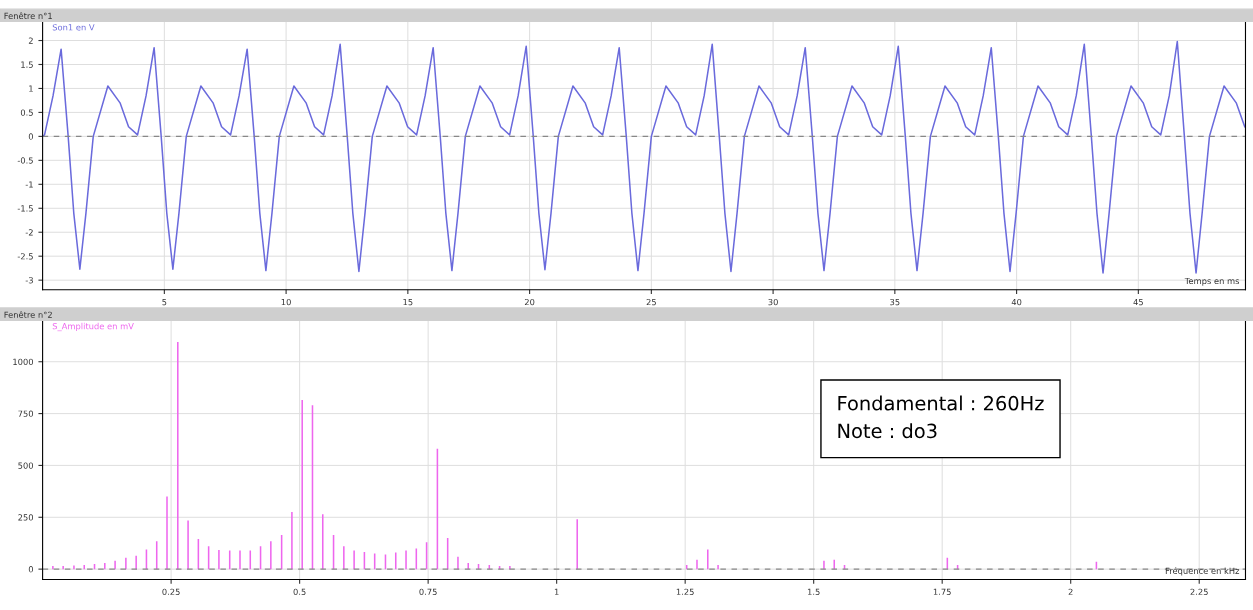 This screenshot has height=610, width=1253. I want to click on y-axis-title: S_Amplitude en mV, so click(93, 327).